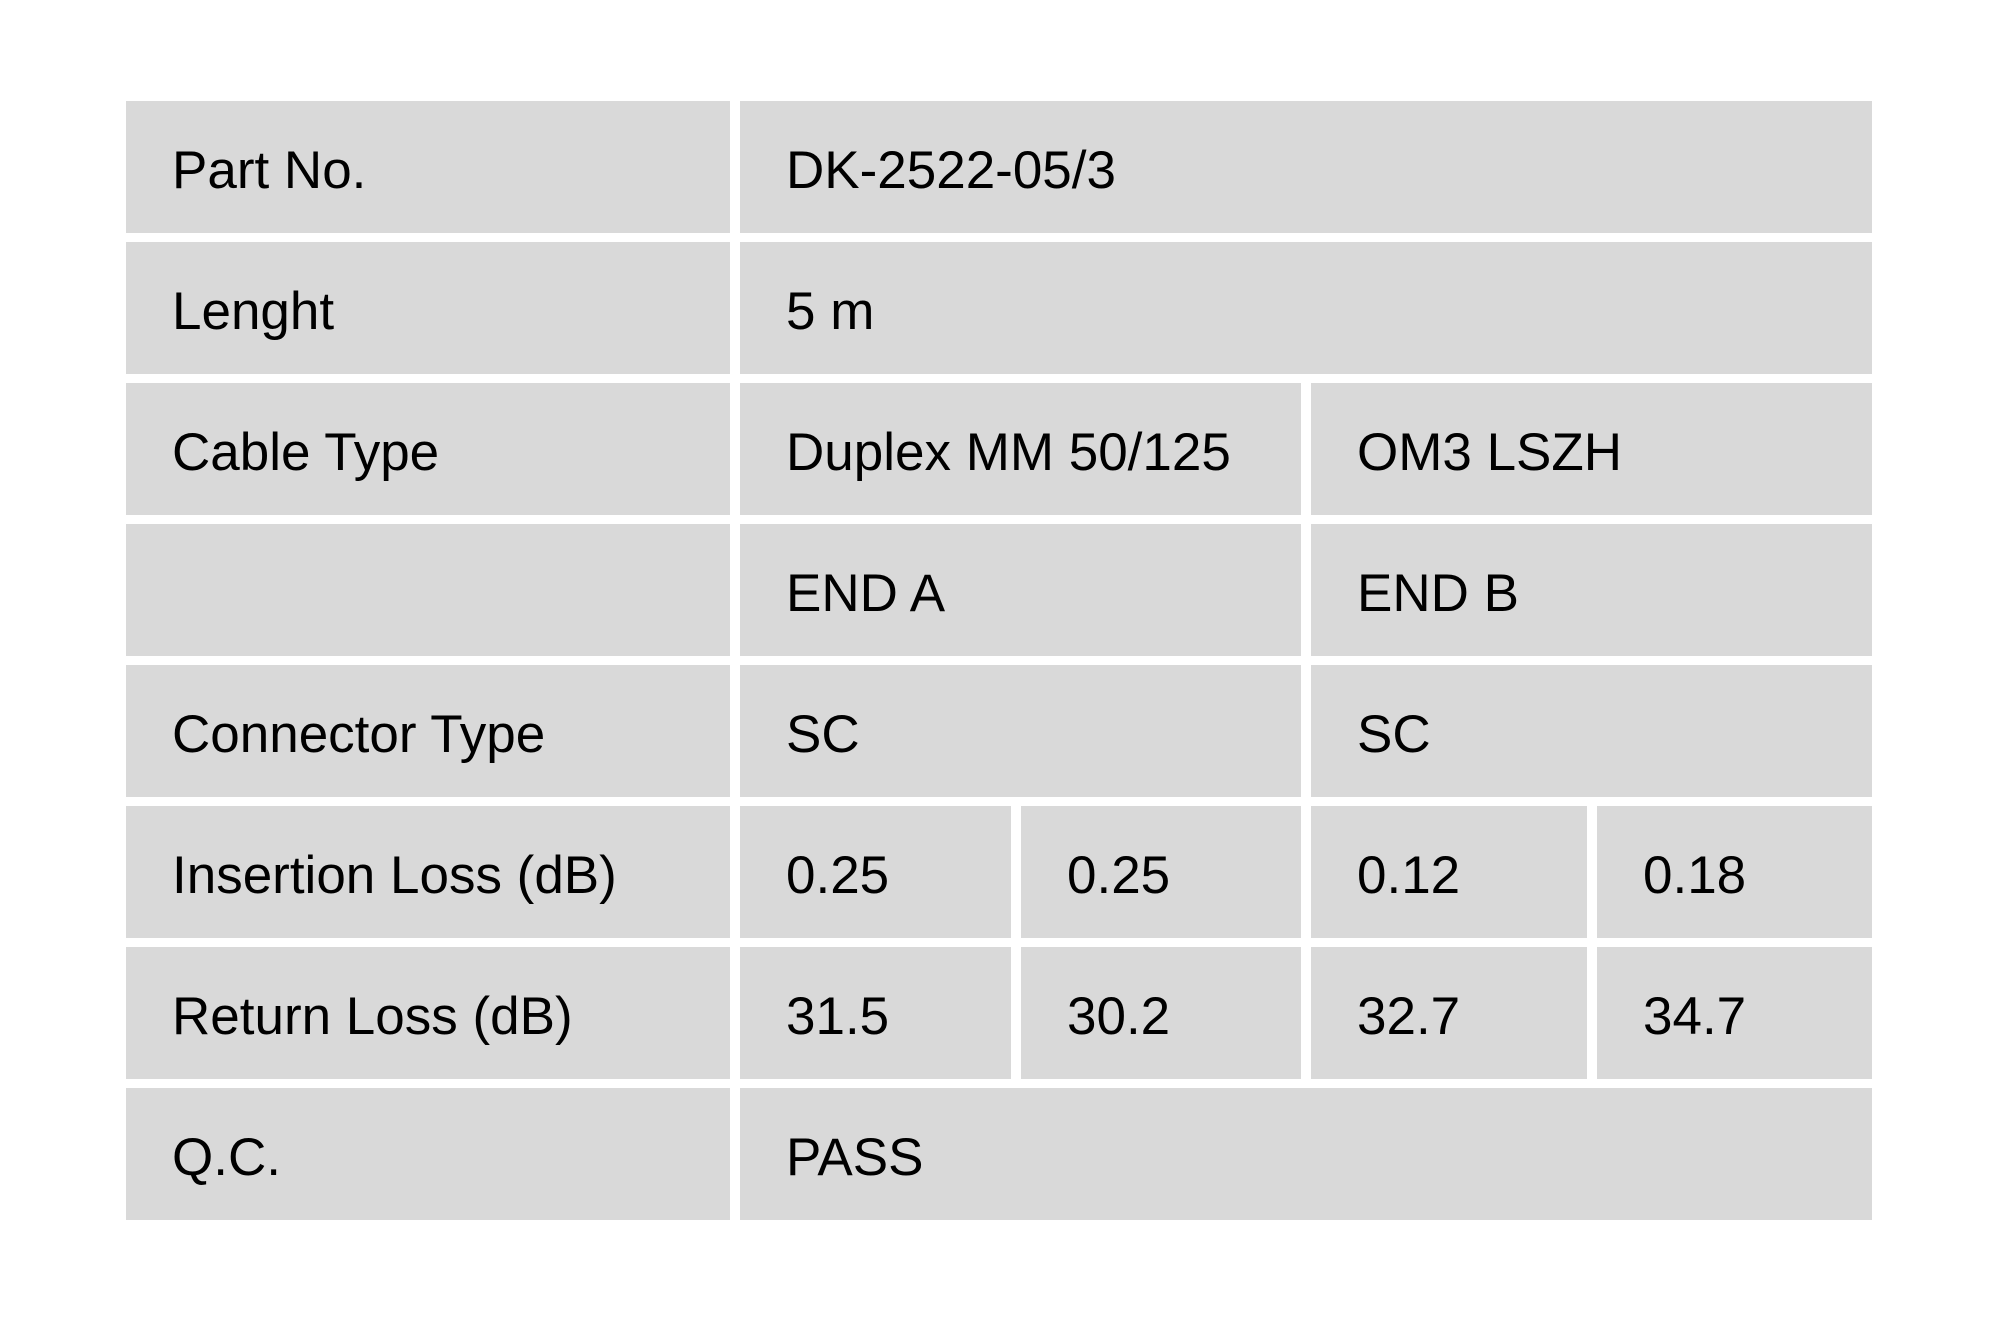  I want to click on value-cell: Duplex MM 50/125, so click(1020, 449).